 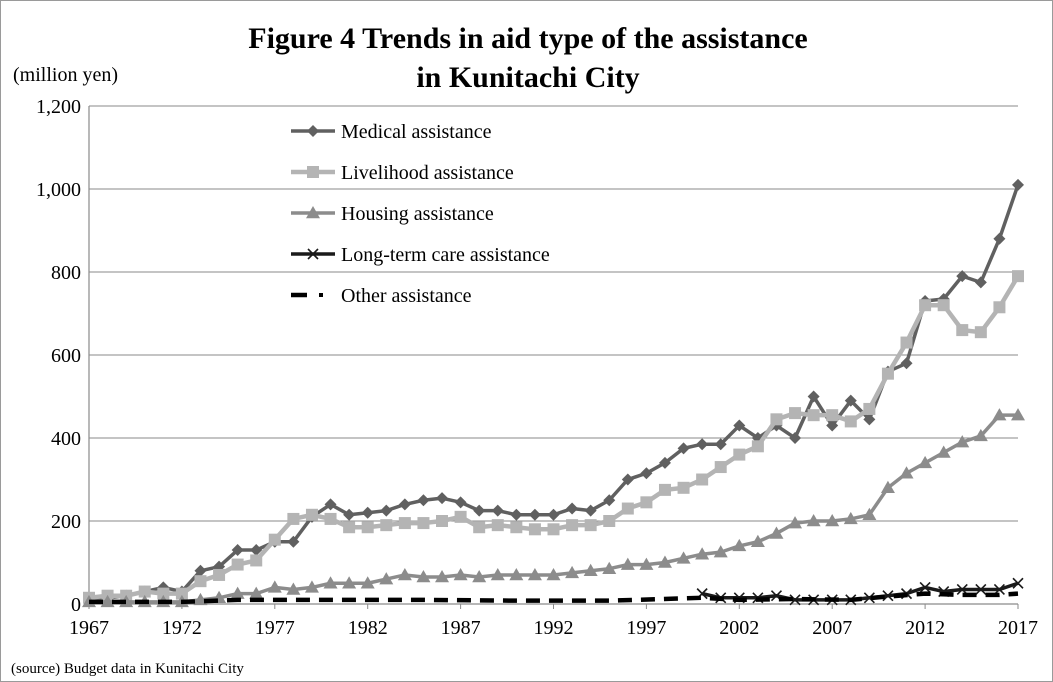 I want to click on series-line, so click(x=554, y=598).